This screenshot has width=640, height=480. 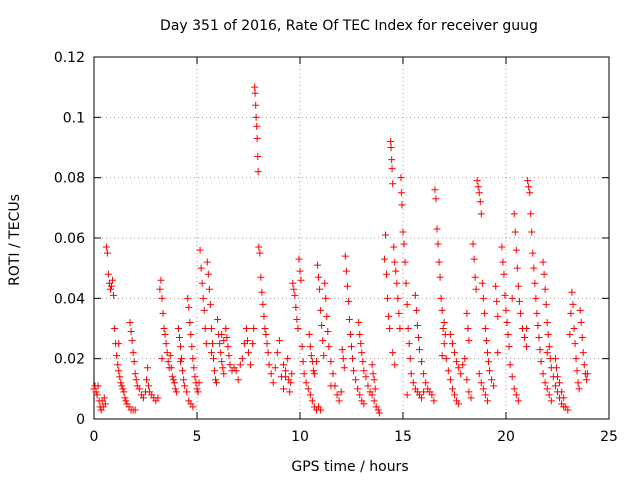 What do you see at coordinates (69, 58) in the screenshot?
I see `y-tick-label: 0.12` at bounding box center [69, 58].